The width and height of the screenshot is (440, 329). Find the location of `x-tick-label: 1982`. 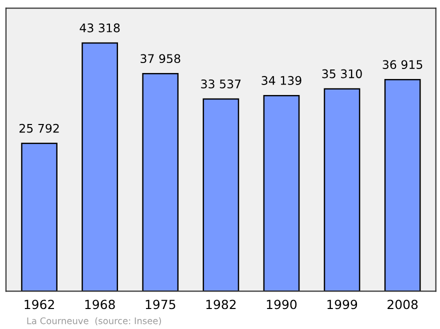

x-tick-label: 1982 is located at coordinates (221, 305).